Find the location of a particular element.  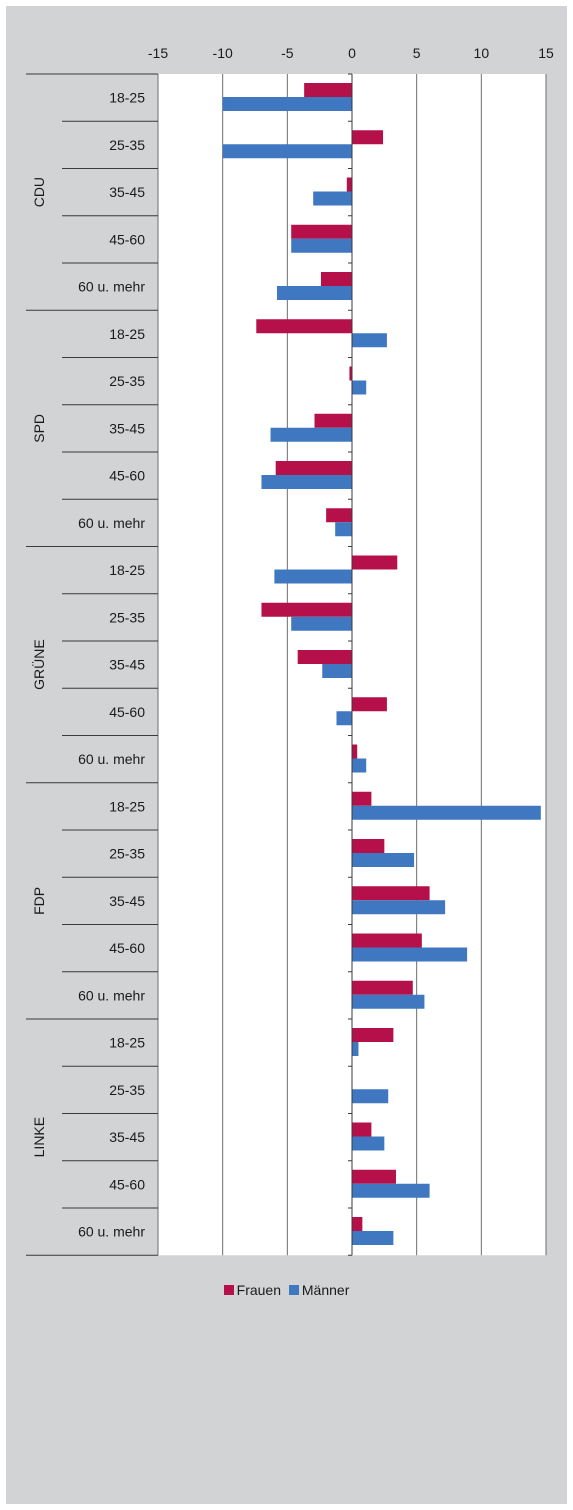

x-tick-label: 0 is located at coordinates (352, 53).